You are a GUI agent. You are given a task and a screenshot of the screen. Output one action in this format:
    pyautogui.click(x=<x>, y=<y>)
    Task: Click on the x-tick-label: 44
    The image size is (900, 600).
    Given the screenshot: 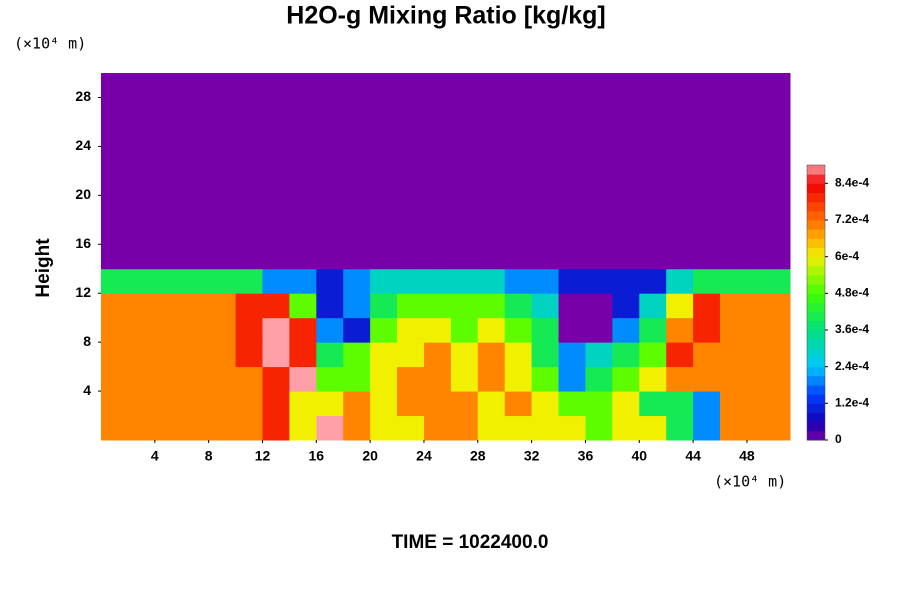 What is the action you would take?
    pyautogui.click(x=693, y=456)
    